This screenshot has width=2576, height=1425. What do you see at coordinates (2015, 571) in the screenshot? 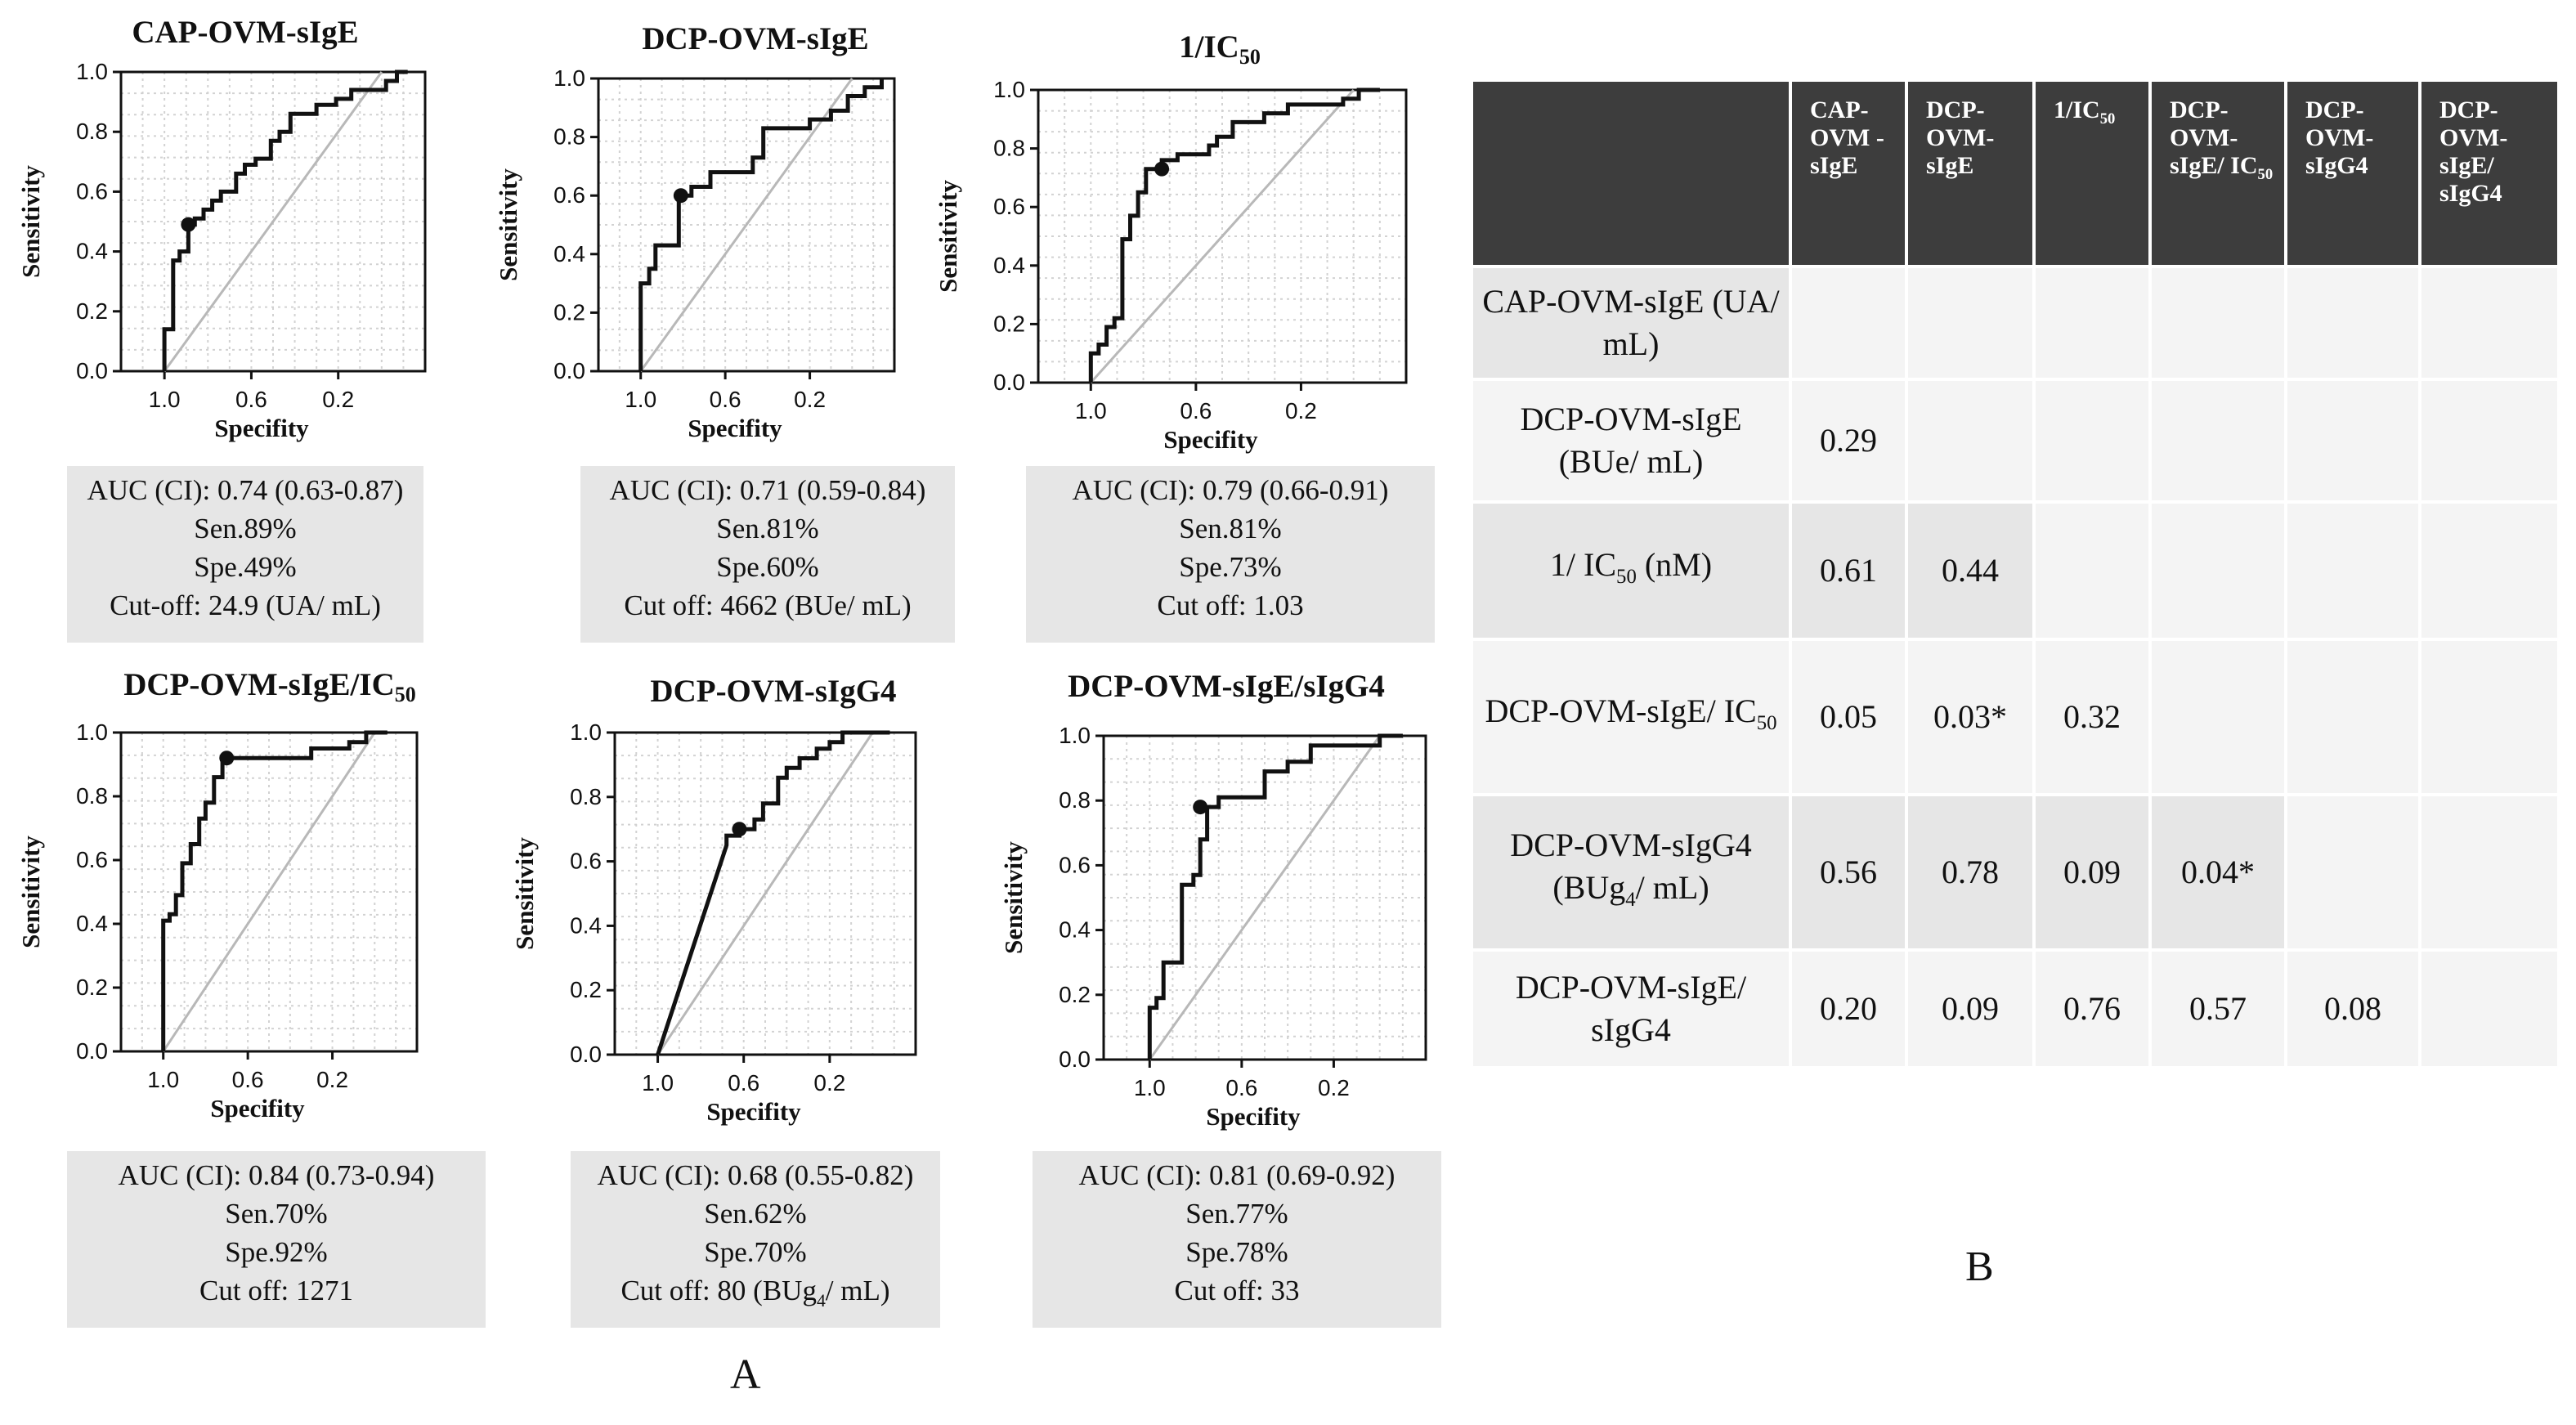
I see `table-row: 1/ IC50 (nM) 0.61 0.44` at bounding box center [2015, 571].